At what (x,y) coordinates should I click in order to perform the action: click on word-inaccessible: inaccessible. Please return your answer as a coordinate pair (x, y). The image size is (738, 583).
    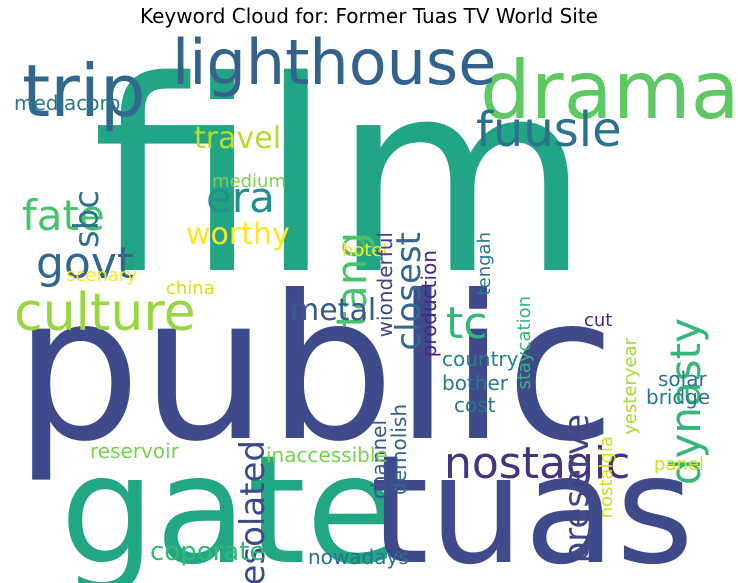
    Looking at the image, I should click on (327, 455).